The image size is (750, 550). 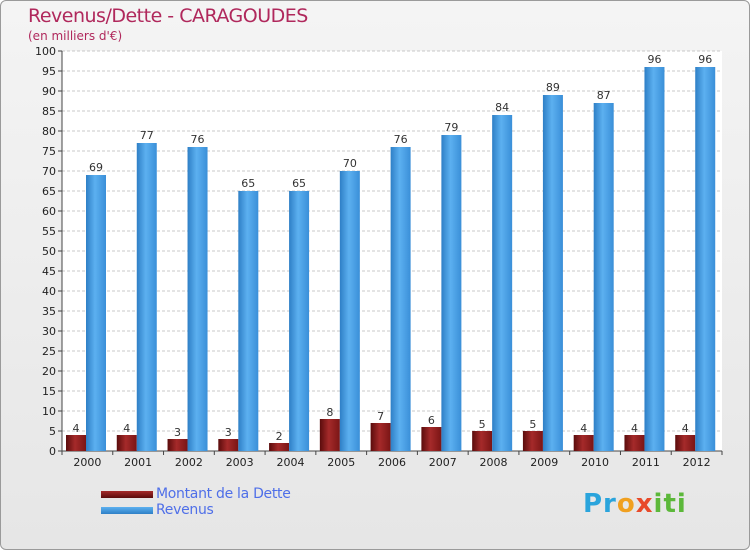 What do you see at coordinates (49, 291) in the screenshot?
I see `y-tick-label: 40` at bounding box center [49, 291].